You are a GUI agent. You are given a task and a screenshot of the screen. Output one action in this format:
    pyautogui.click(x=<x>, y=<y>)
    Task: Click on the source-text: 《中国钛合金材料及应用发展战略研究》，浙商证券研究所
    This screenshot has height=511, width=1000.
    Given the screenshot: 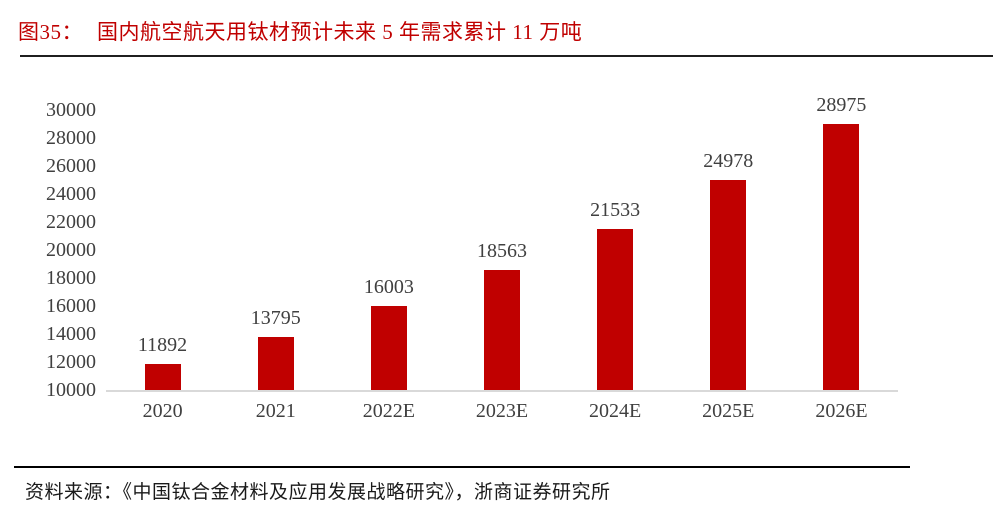 What is the action you would take?
    pyautogui.click(x=366, y=492)
    